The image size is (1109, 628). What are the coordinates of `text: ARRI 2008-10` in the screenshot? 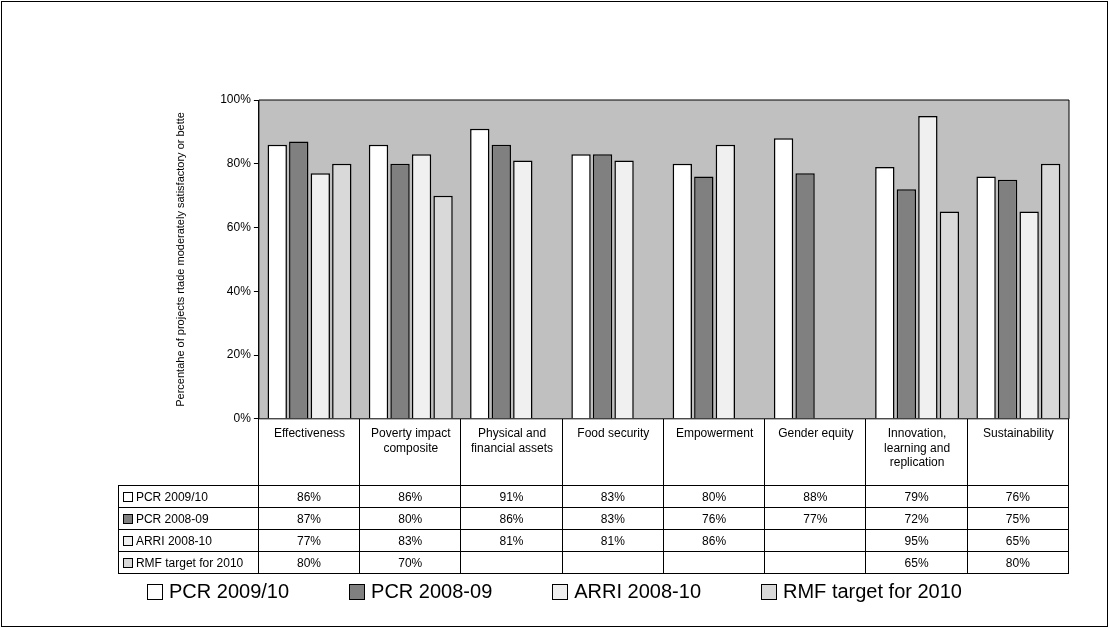 It's located at (638, 591).